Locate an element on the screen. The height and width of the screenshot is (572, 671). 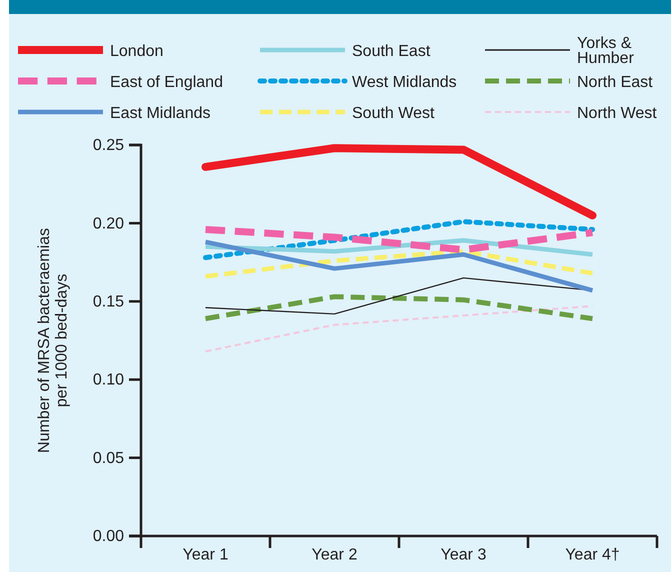
x-tick-label: Year 3 is located at coordinates (463, 555).